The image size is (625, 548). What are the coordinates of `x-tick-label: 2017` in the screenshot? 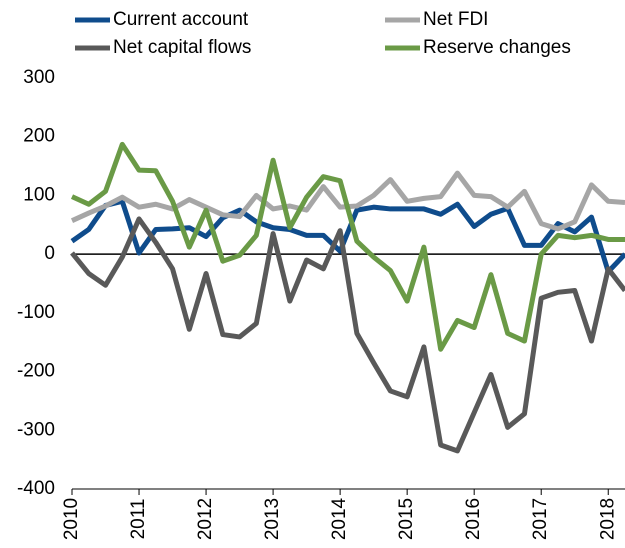 It's located at (540, 519).